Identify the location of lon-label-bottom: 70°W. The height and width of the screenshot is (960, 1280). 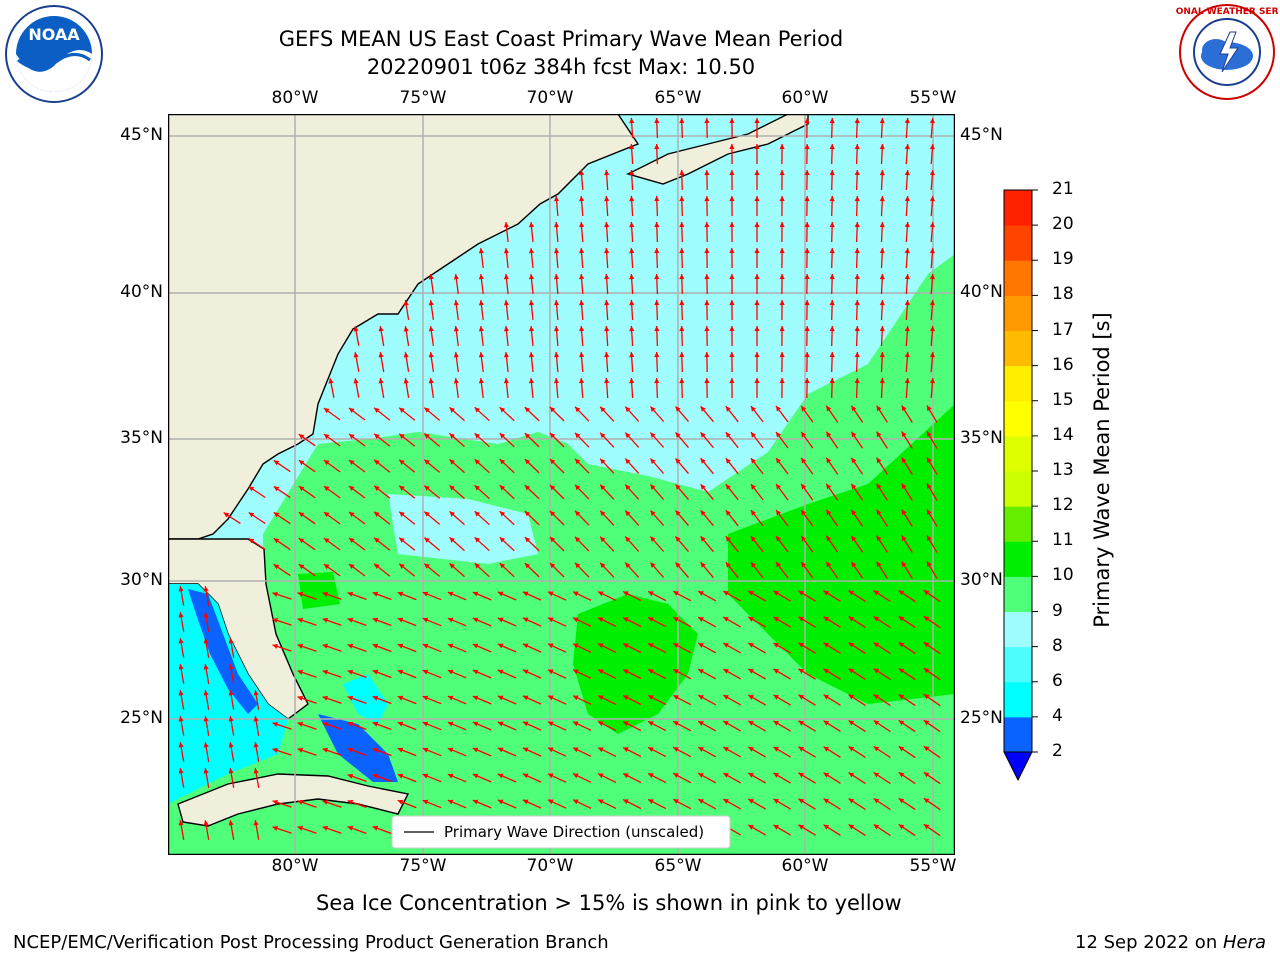
(550, 866).